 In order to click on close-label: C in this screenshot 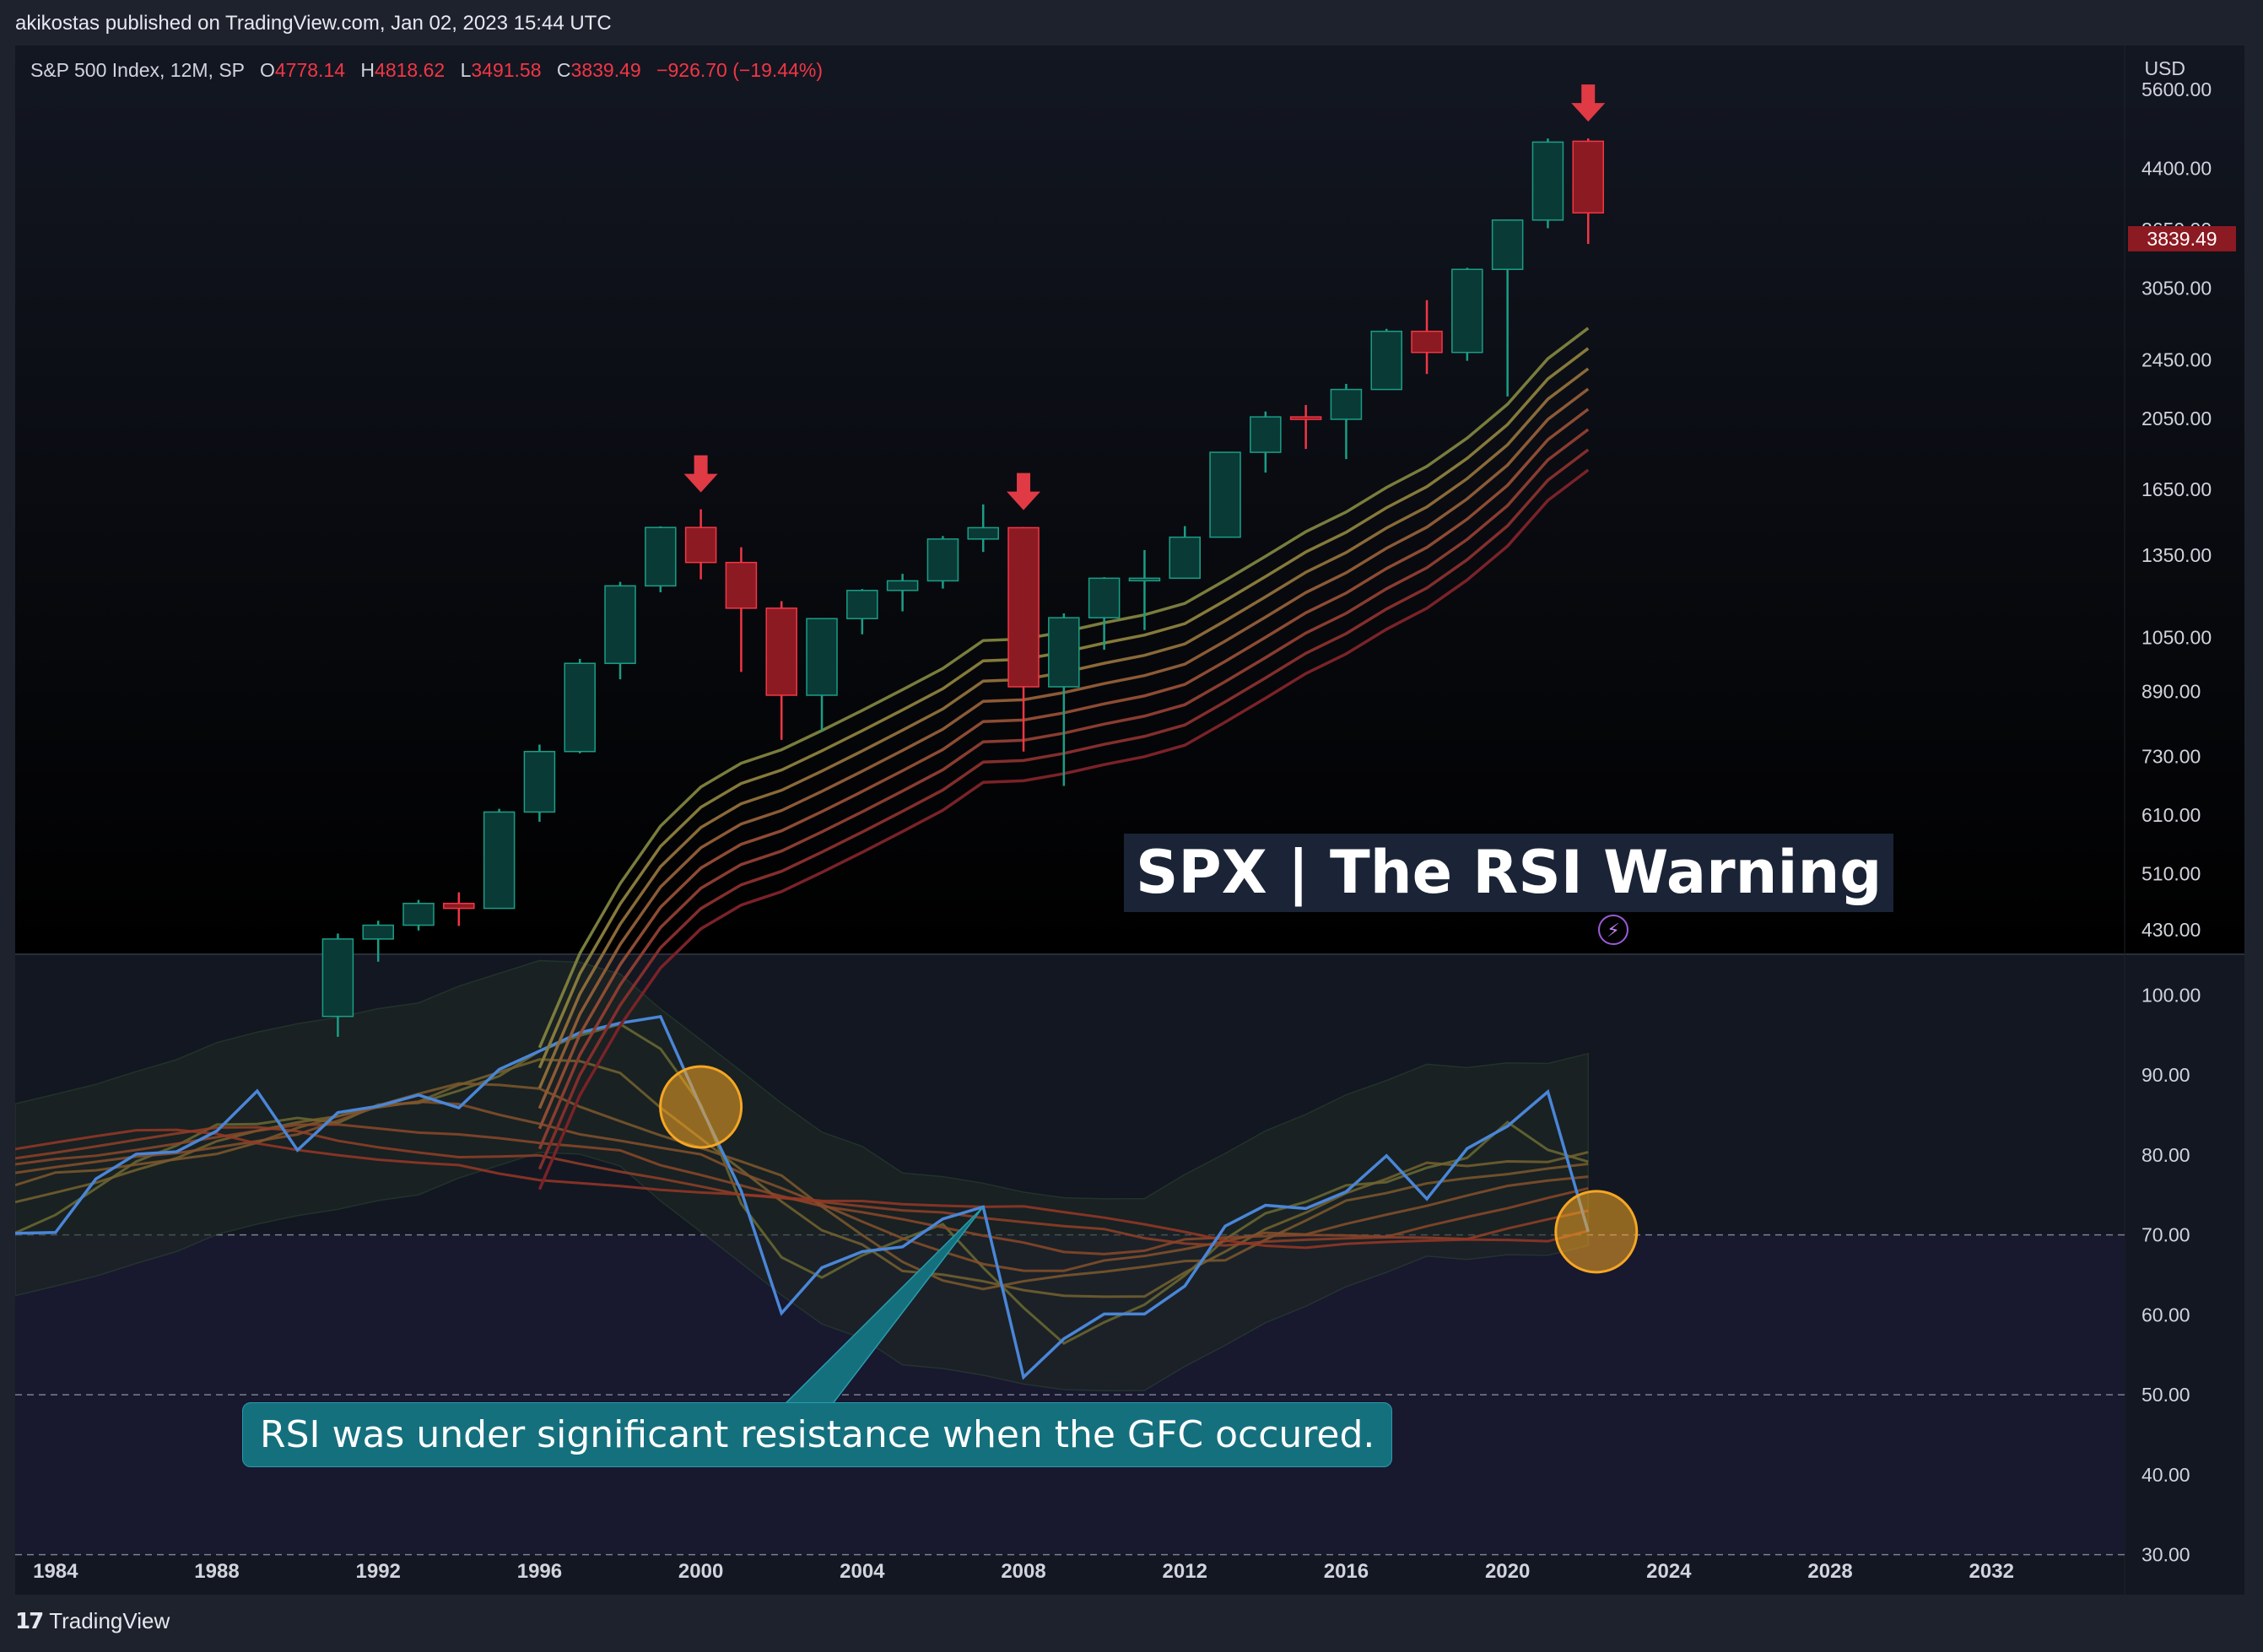, I will do `click(563, 70)`.